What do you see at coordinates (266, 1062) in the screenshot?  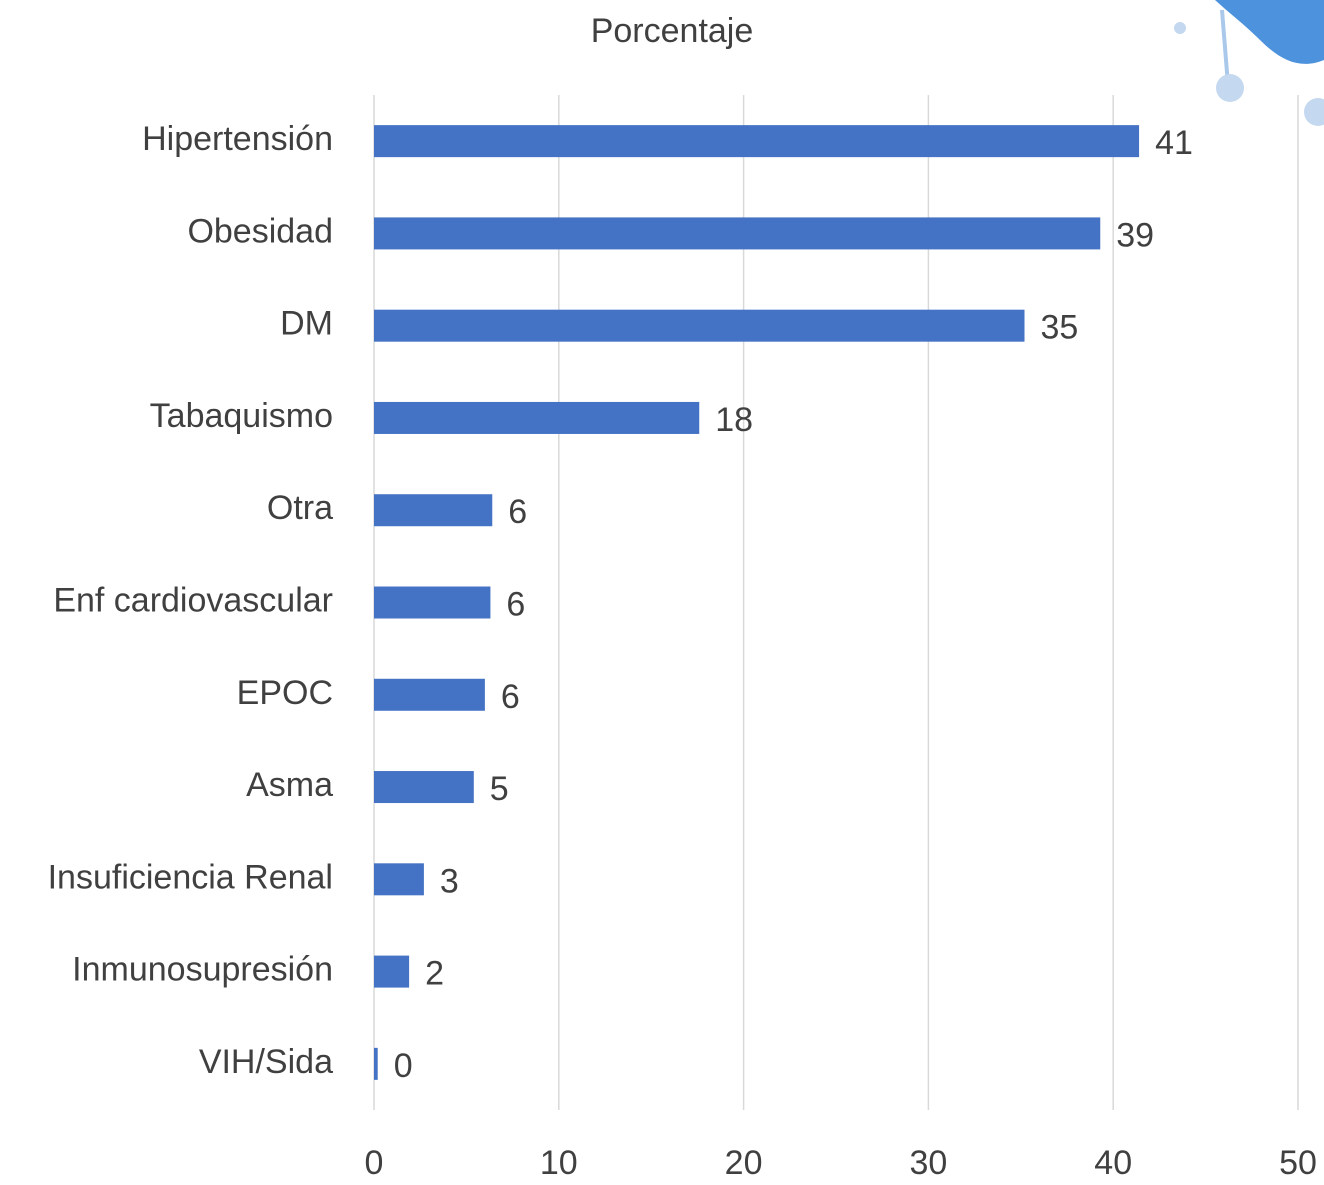 I see `y-tick-label: VIH/Sida` at bounding box center [266, 1062].